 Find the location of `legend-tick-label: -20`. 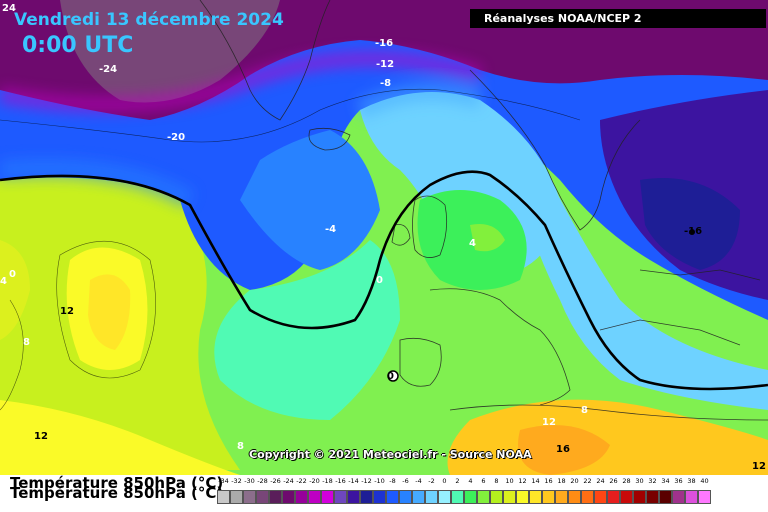

legend-tick-label: -20 is located at coordinates (314, 481).